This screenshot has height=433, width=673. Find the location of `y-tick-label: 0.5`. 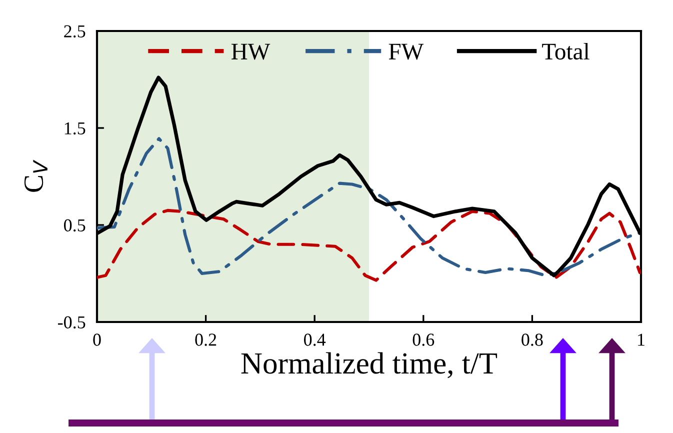

y-tick-label: 0.5 is located at coordinates (75, 225).